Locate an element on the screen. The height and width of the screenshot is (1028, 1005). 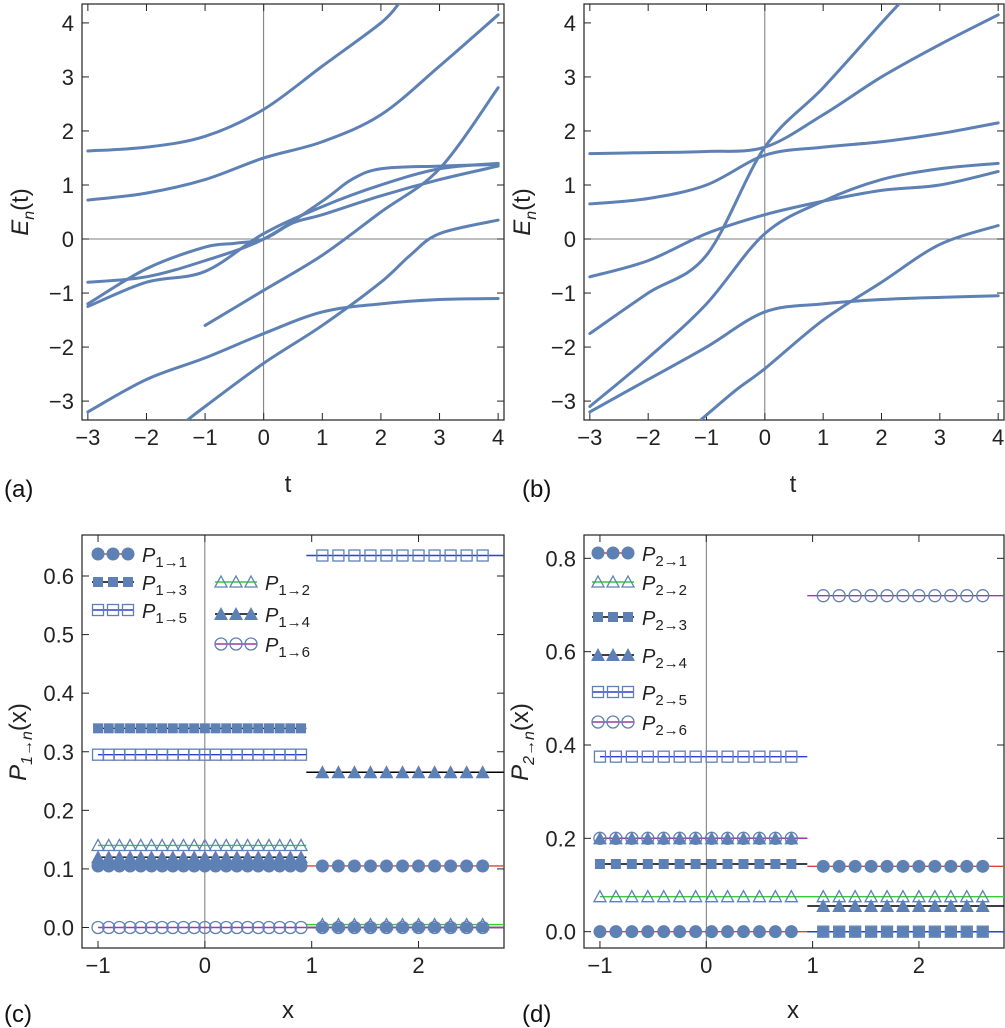
panel-label: (b) is located at coordinates (536, 489).